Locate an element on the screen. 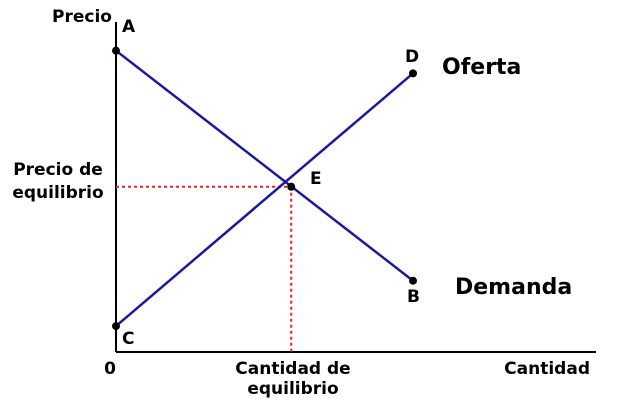  demand-curve-name: Demanda is located at coordinates (513, 287).